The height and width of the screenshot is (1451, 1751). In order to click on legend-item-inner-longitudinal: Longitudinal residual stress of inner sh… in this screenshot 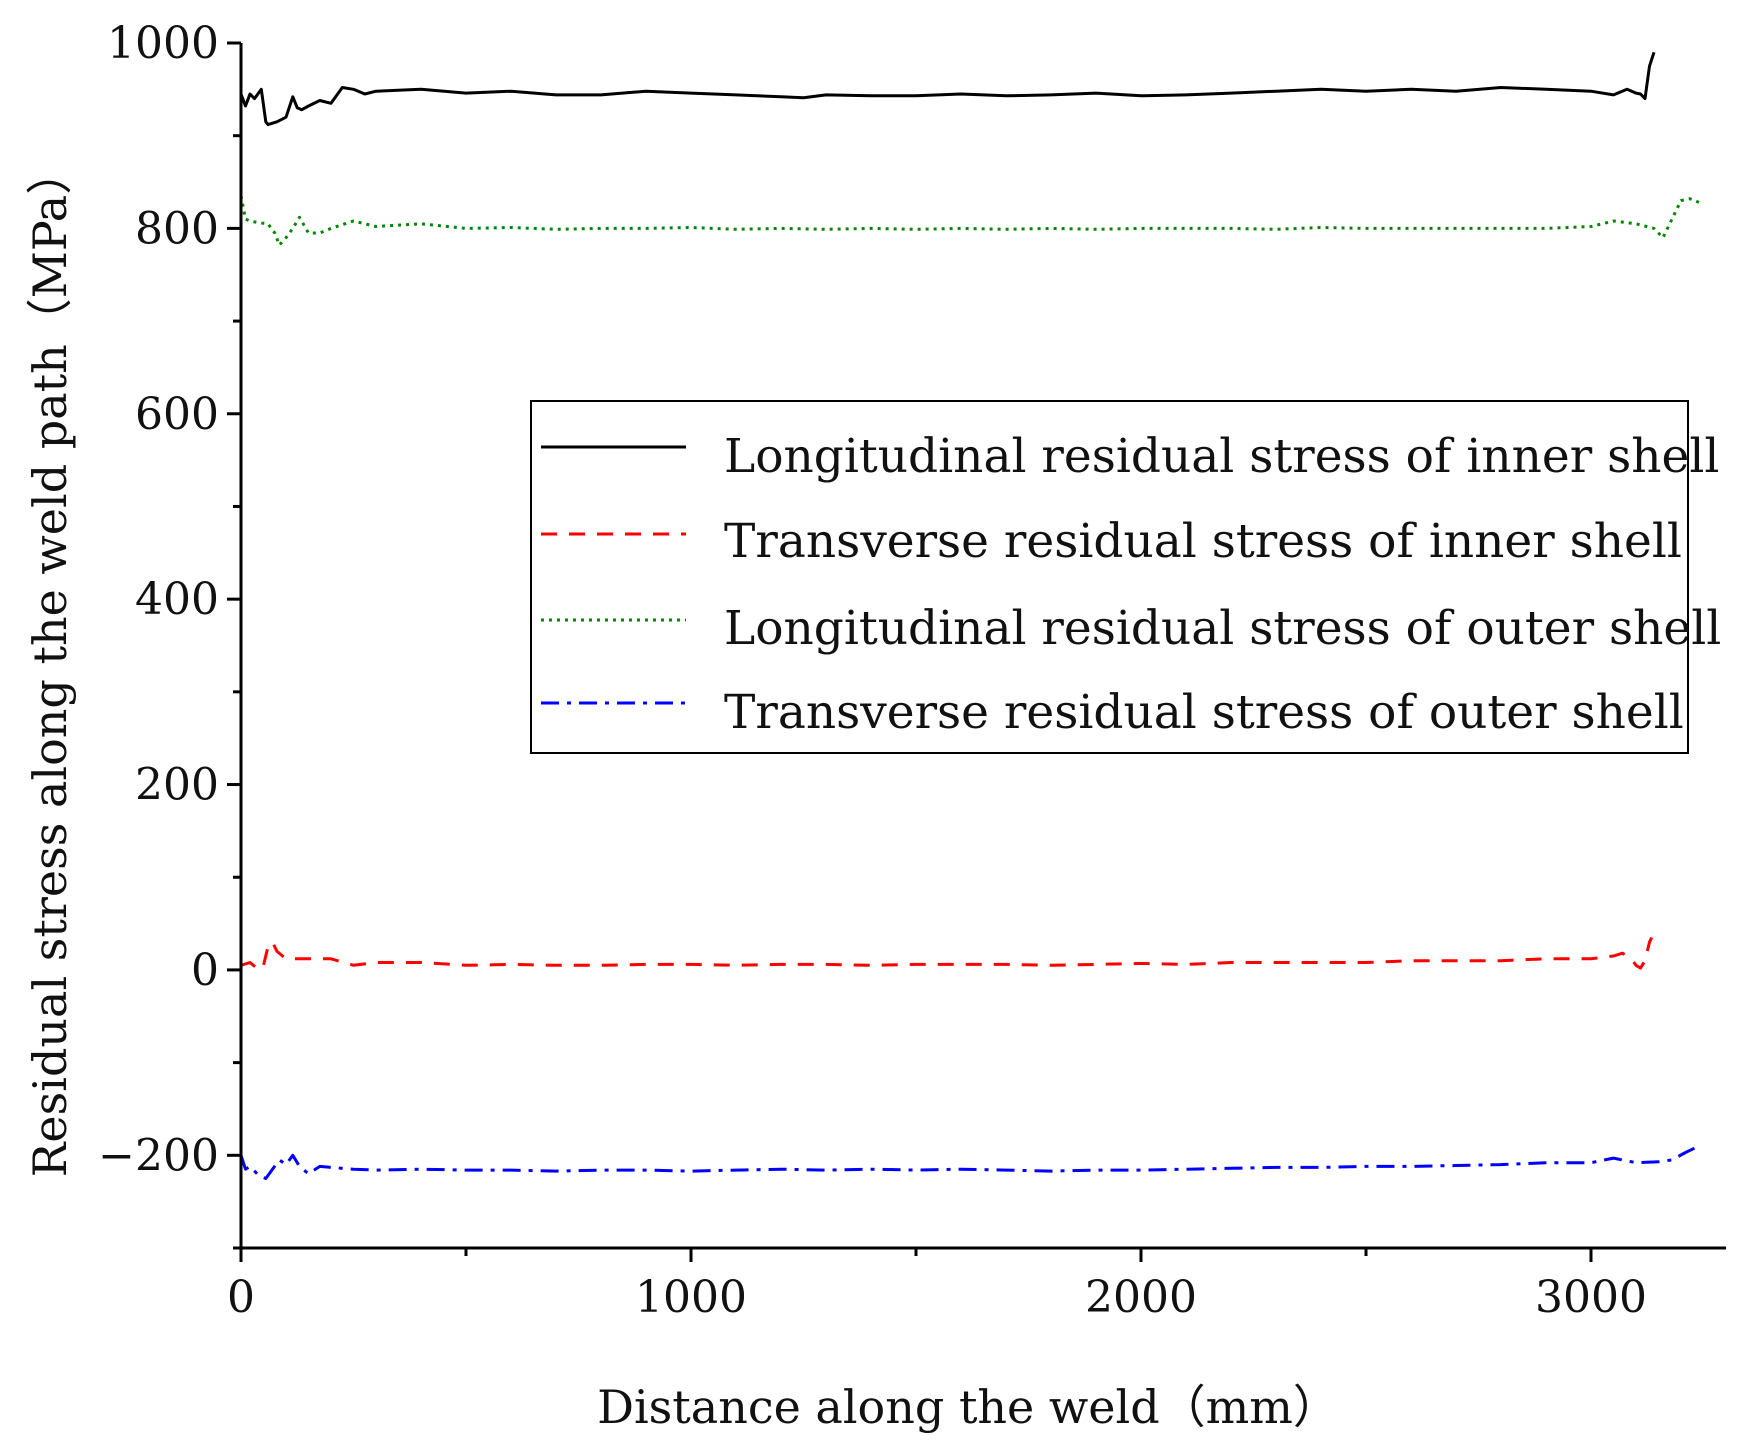, I will do `click(1130, 456)`.